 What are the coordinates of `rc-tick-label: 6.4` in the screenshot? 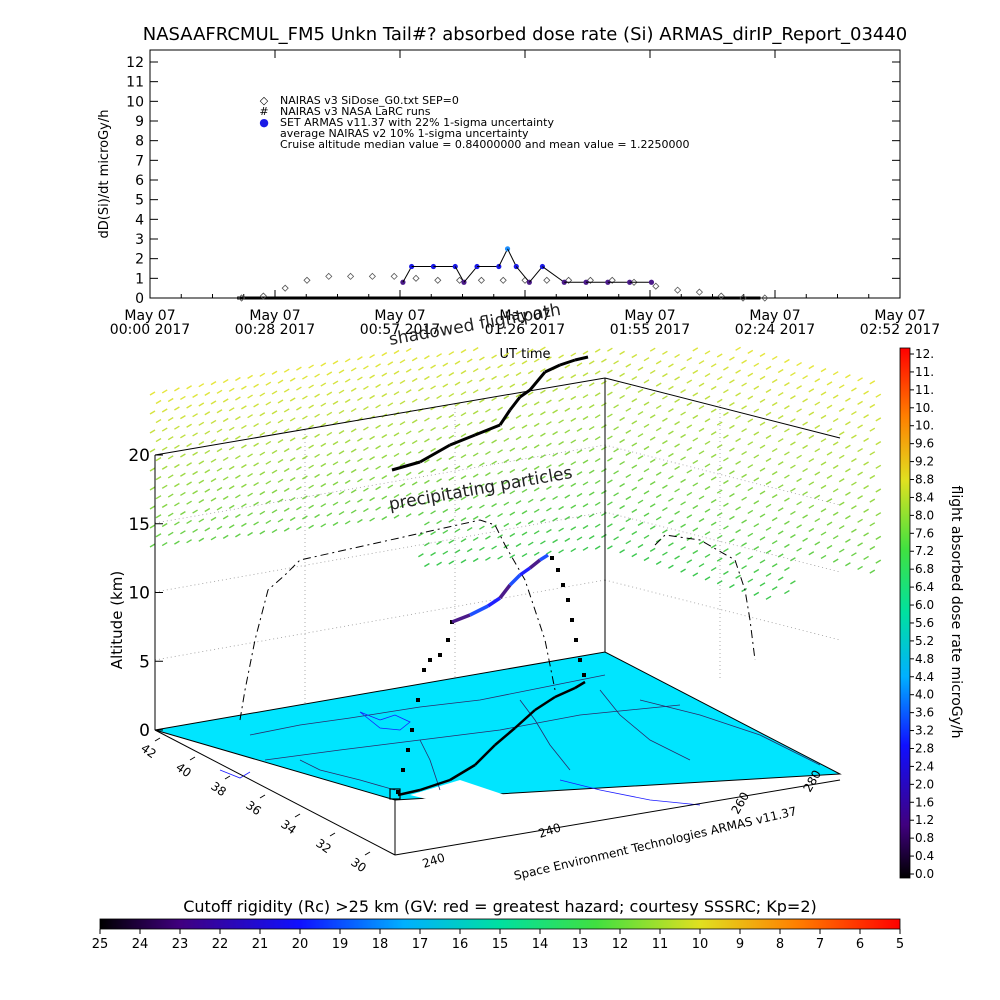 It's located at (924, 587).